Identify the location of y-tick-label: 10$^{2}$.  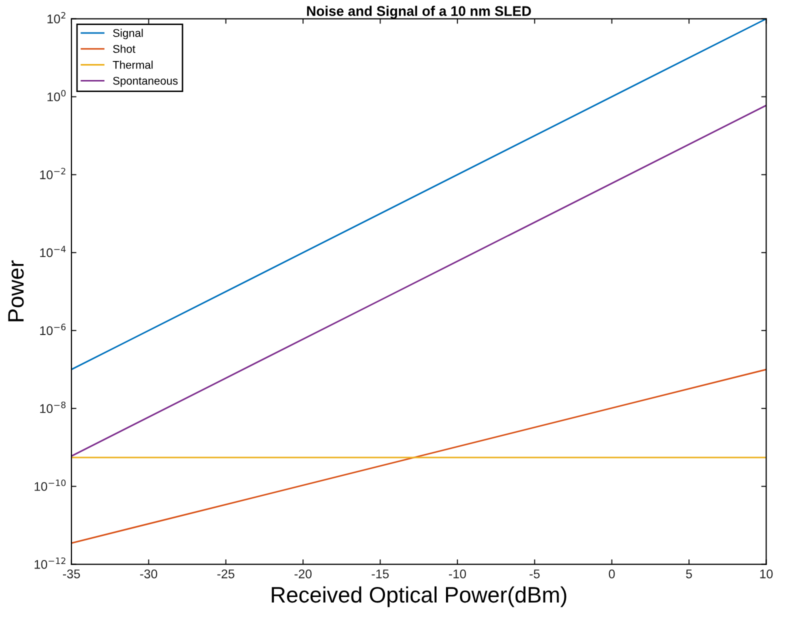
(57, 18).